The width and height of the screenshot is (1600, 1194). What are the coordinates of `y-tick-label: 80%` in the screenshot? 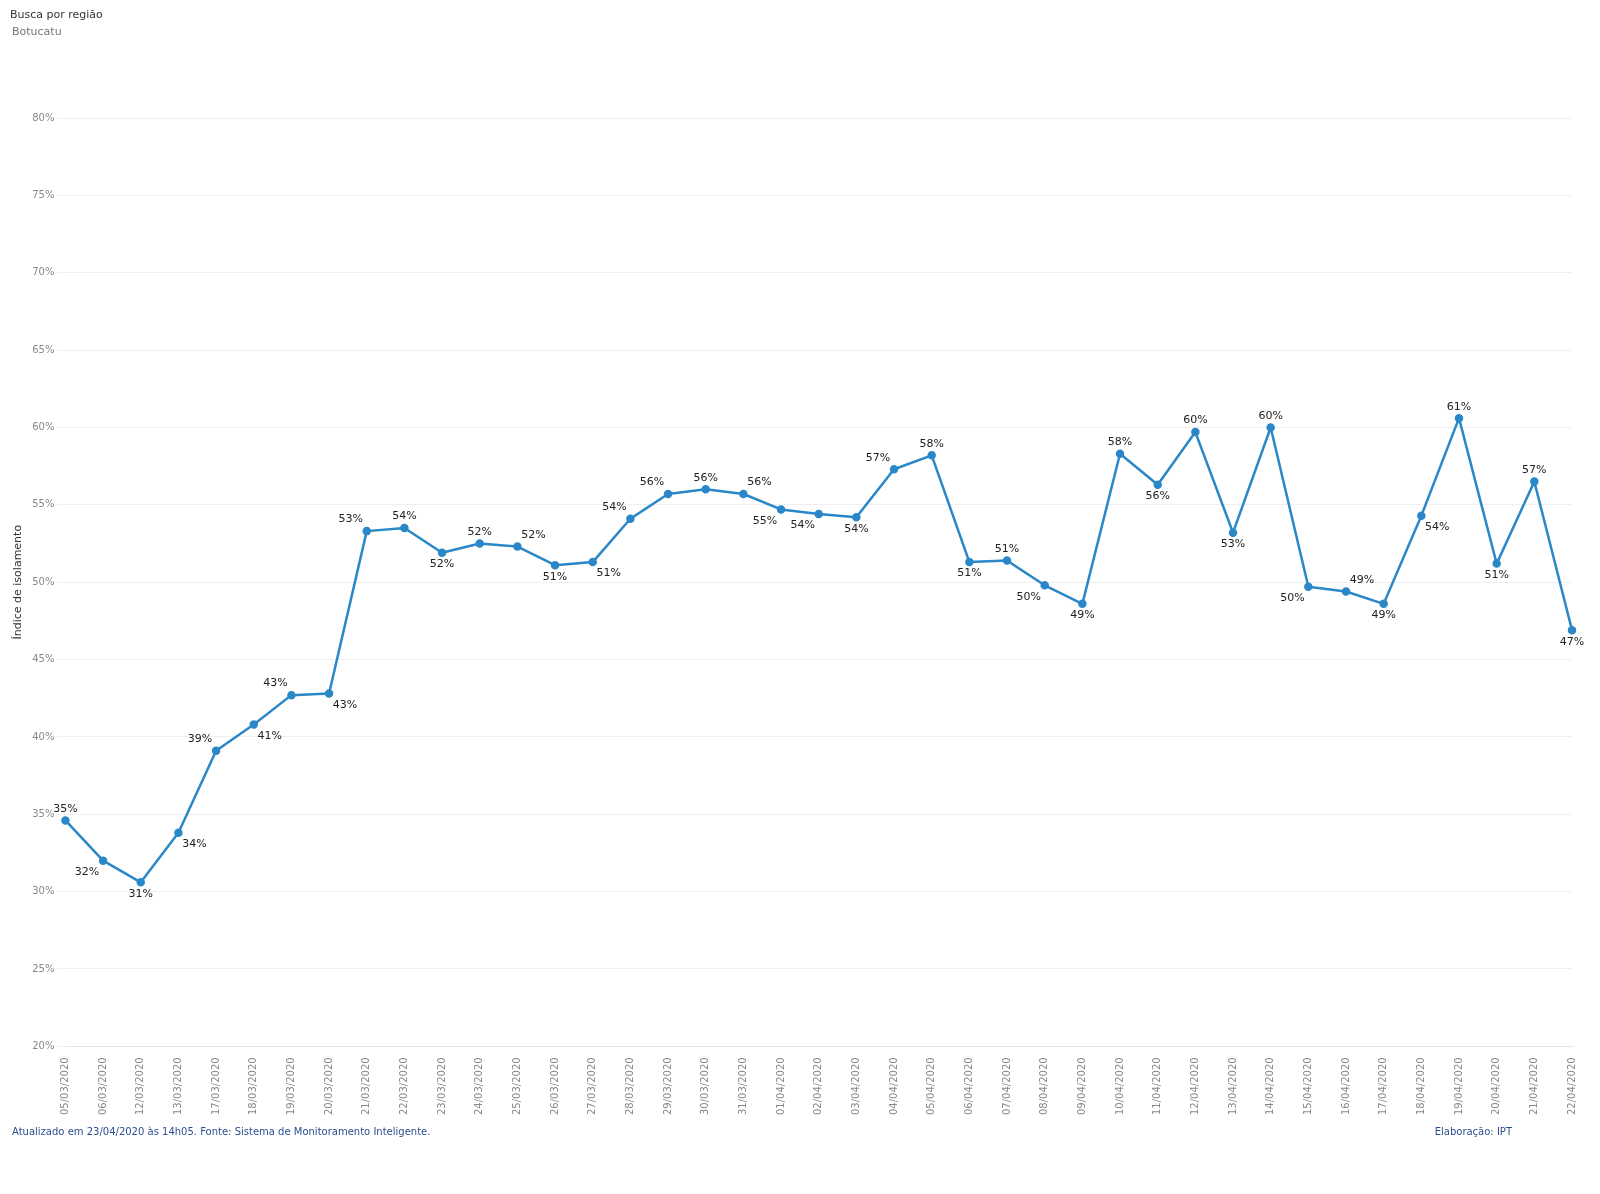 It's located at (43, 117).